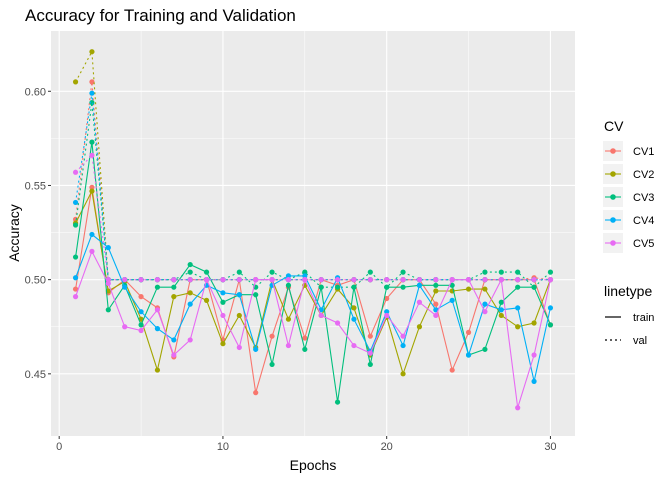 The height and width of the screenshot is (480, 672). I want to click on legend: CV linetype CV1 CV2 CV3 CV4 CV5 train val, so click(628, 232).